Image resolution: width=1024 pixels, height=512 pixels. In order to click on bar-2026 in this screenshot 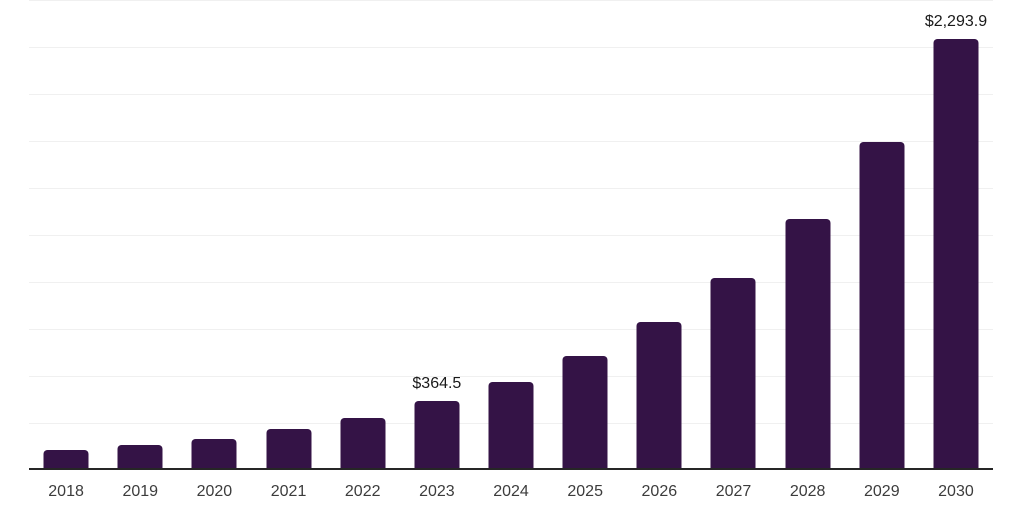, I will do `click(659, 396)`.